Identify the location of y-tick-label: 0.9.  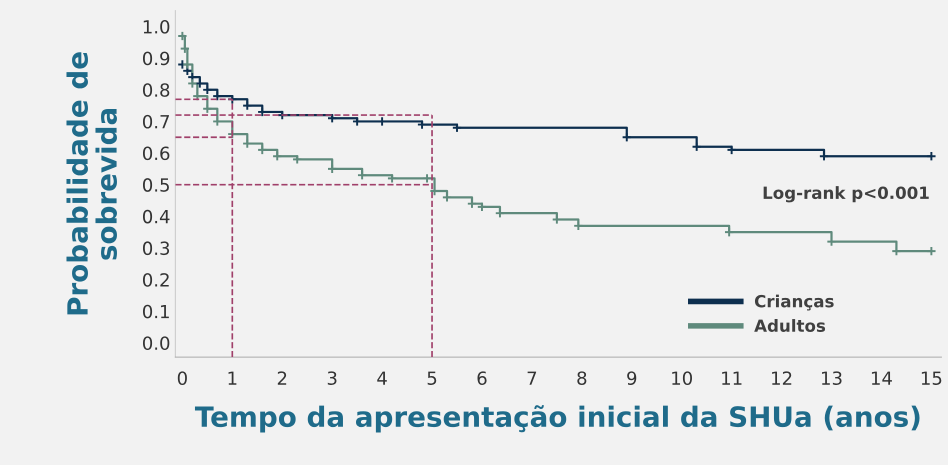
(156, 59).